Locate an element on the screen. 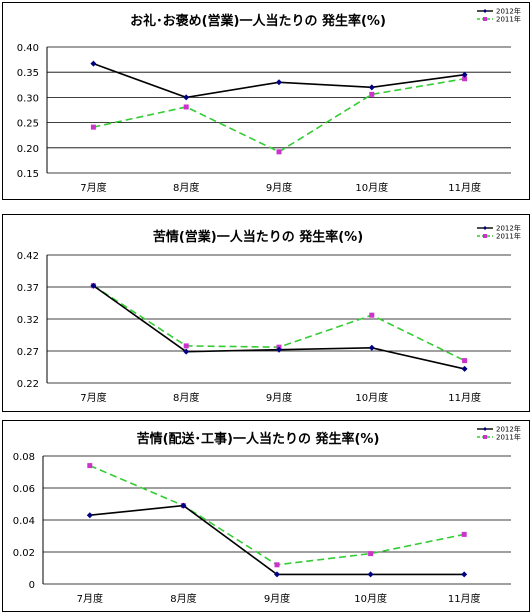  chart-title: 苦情(配送･工事)一人当たりの 発生率(%) is located at coordinates (258, 439).